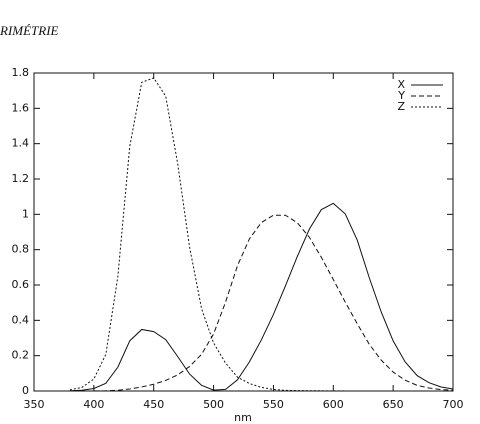  Describe the element at coordinates (21, 355) in the screenshot. I see `y-tick-label: 0.2` at that location.